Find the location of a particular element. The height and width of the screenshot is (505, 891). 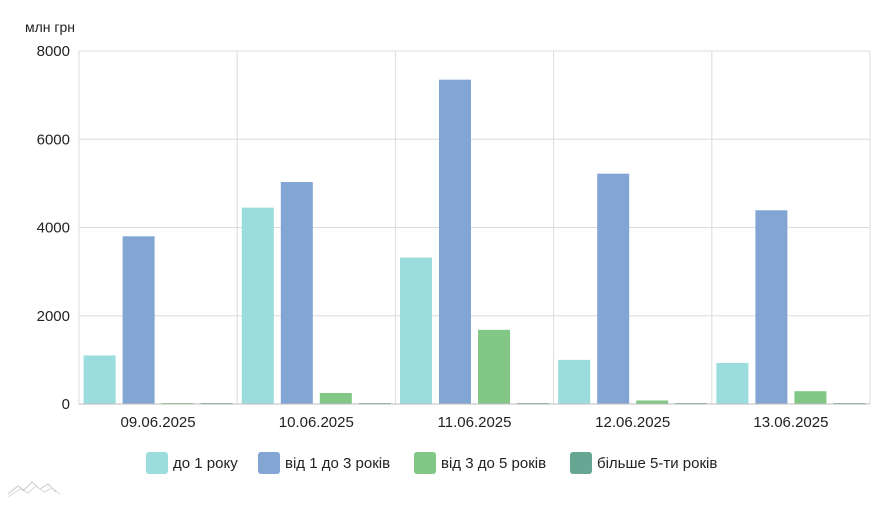

legend-label: від 1 до 3 років is located at coordinates (337, 463).